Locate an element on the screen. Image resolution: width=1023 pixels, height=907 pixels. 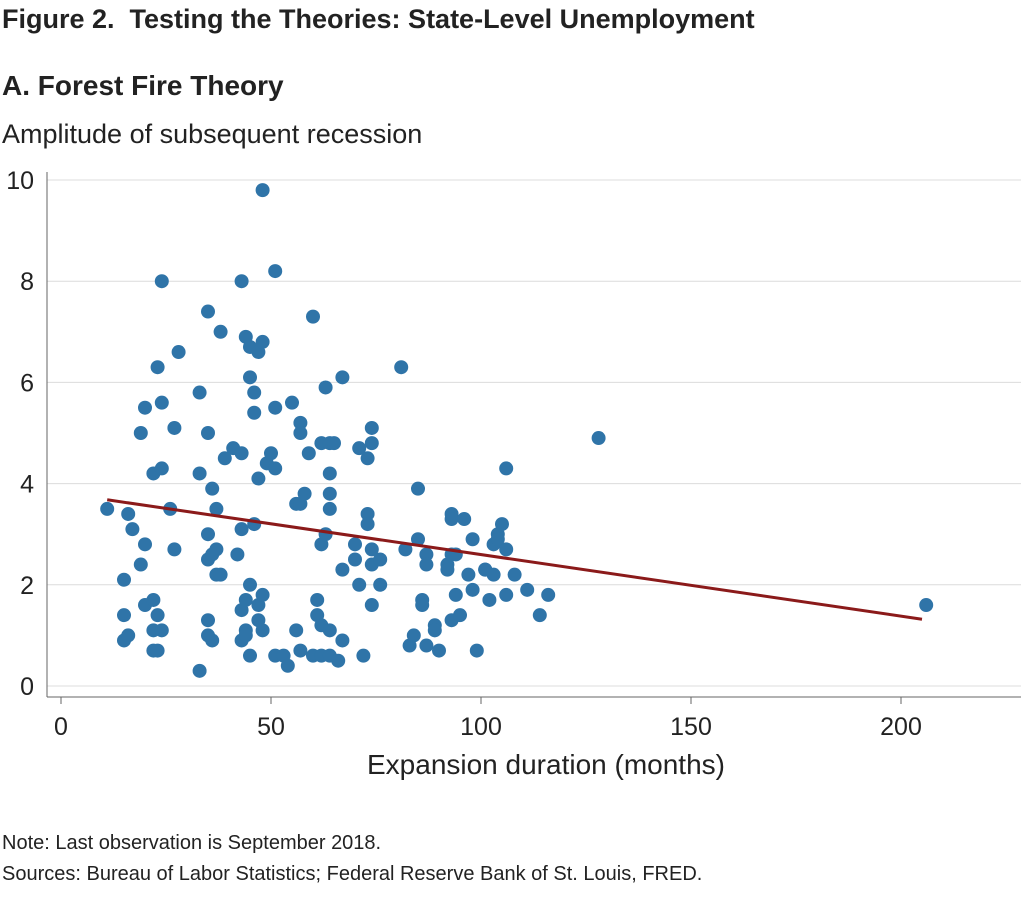
y-tick-label-4: 4 is located at coordinates (27, 485).